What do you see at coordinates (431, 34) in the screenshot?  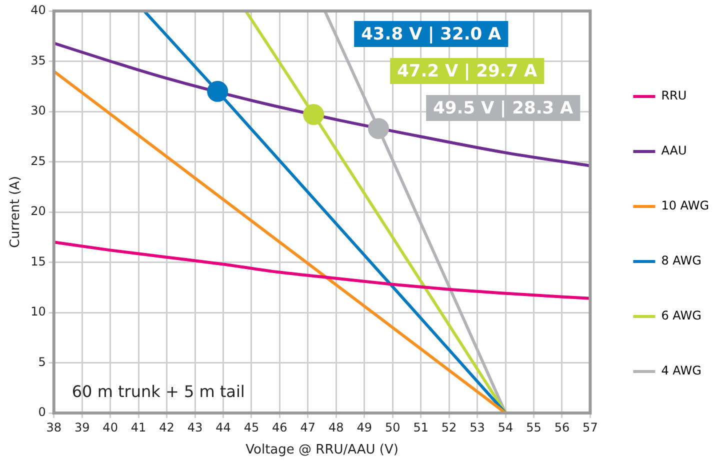 I see `annotation: 43.8 V | 32.0 A` at bounding box center [431, 34].